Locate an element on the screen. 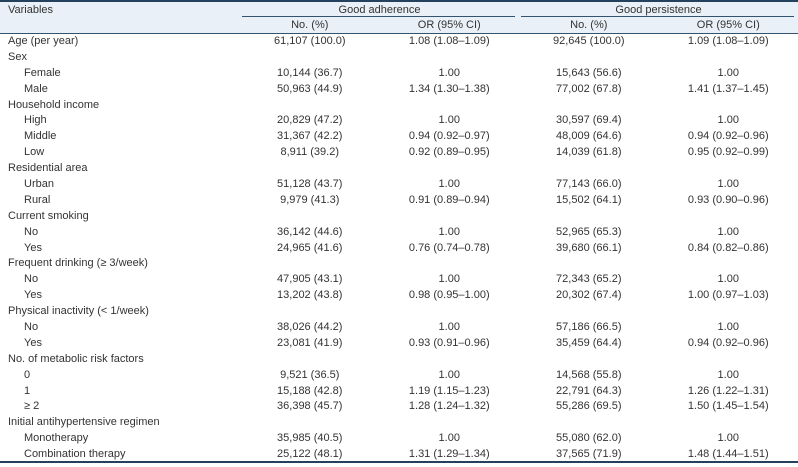 This screenshot has width=798, height=467. row-value: 61,107 (100.0) is located at coordinates (309, 41).